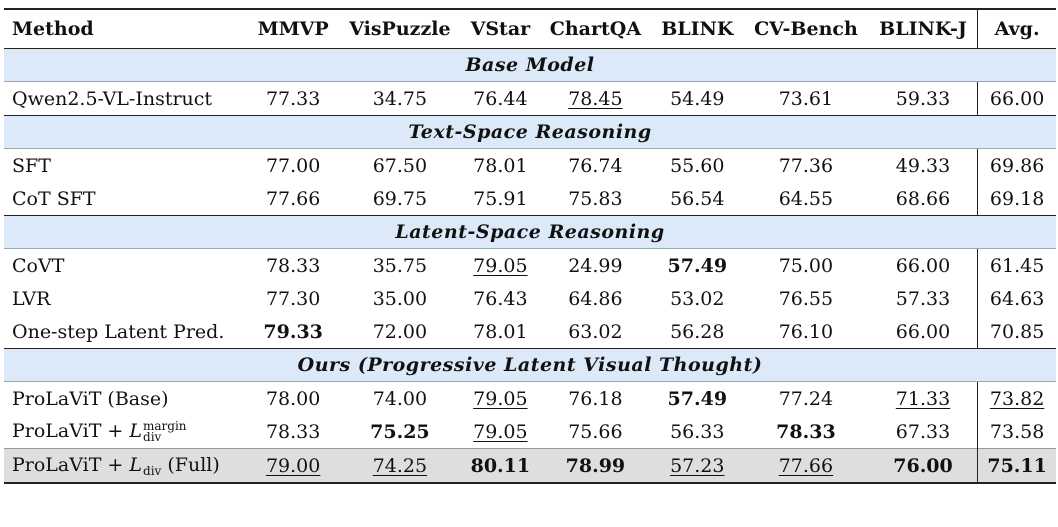 This screenshot has width=1058, height=527. I want to click on value-text: 75.66, so click(595, 431).